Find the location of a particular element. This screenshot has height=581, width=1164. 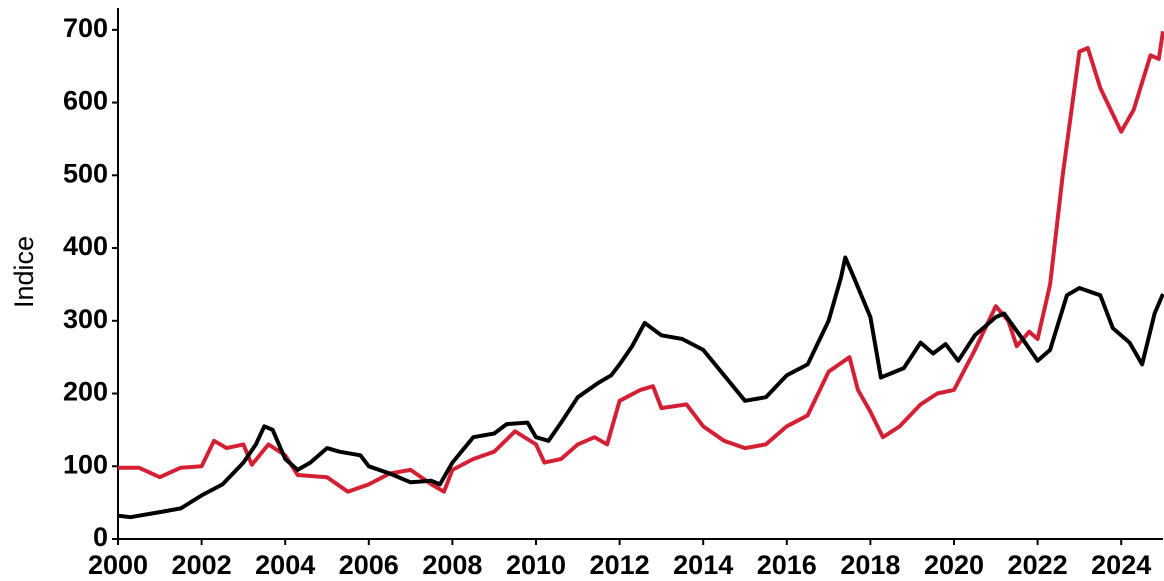

x-tick-label: 2000 is located at coordinates (118, 565).